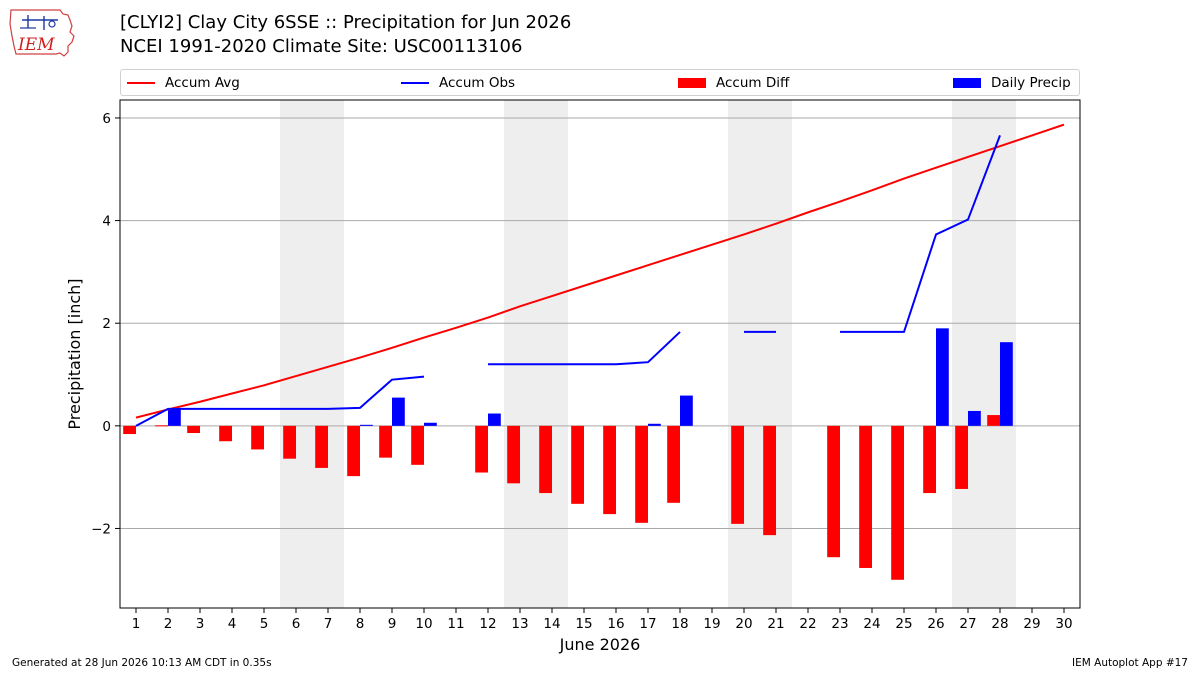  I want to click on x-tick-label: 22, so click(807, 624).